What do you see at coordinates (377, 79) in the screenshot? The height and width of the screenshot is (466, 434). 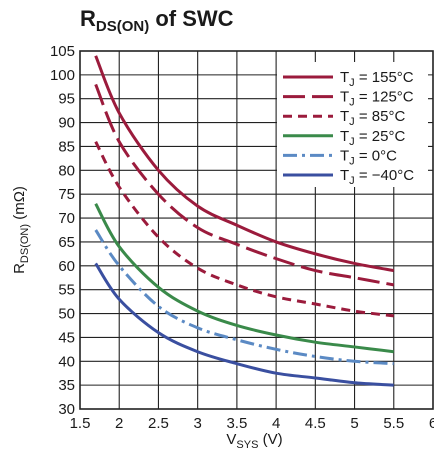 I see `legend-label: TJ = 155°C` at bounding box center [377, 79].